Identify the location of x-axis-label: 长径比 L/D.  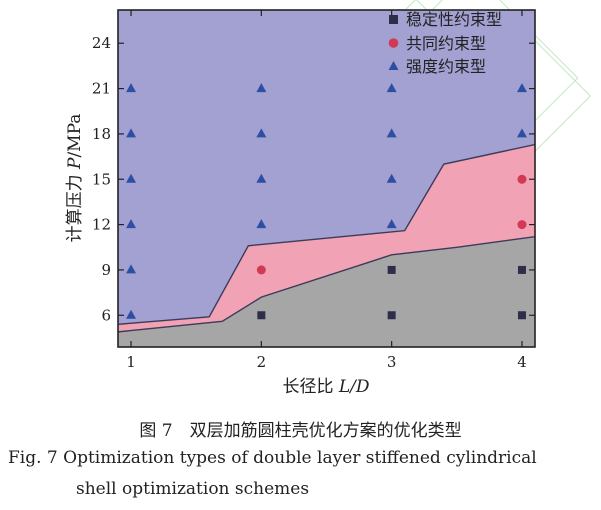
(325, 387).